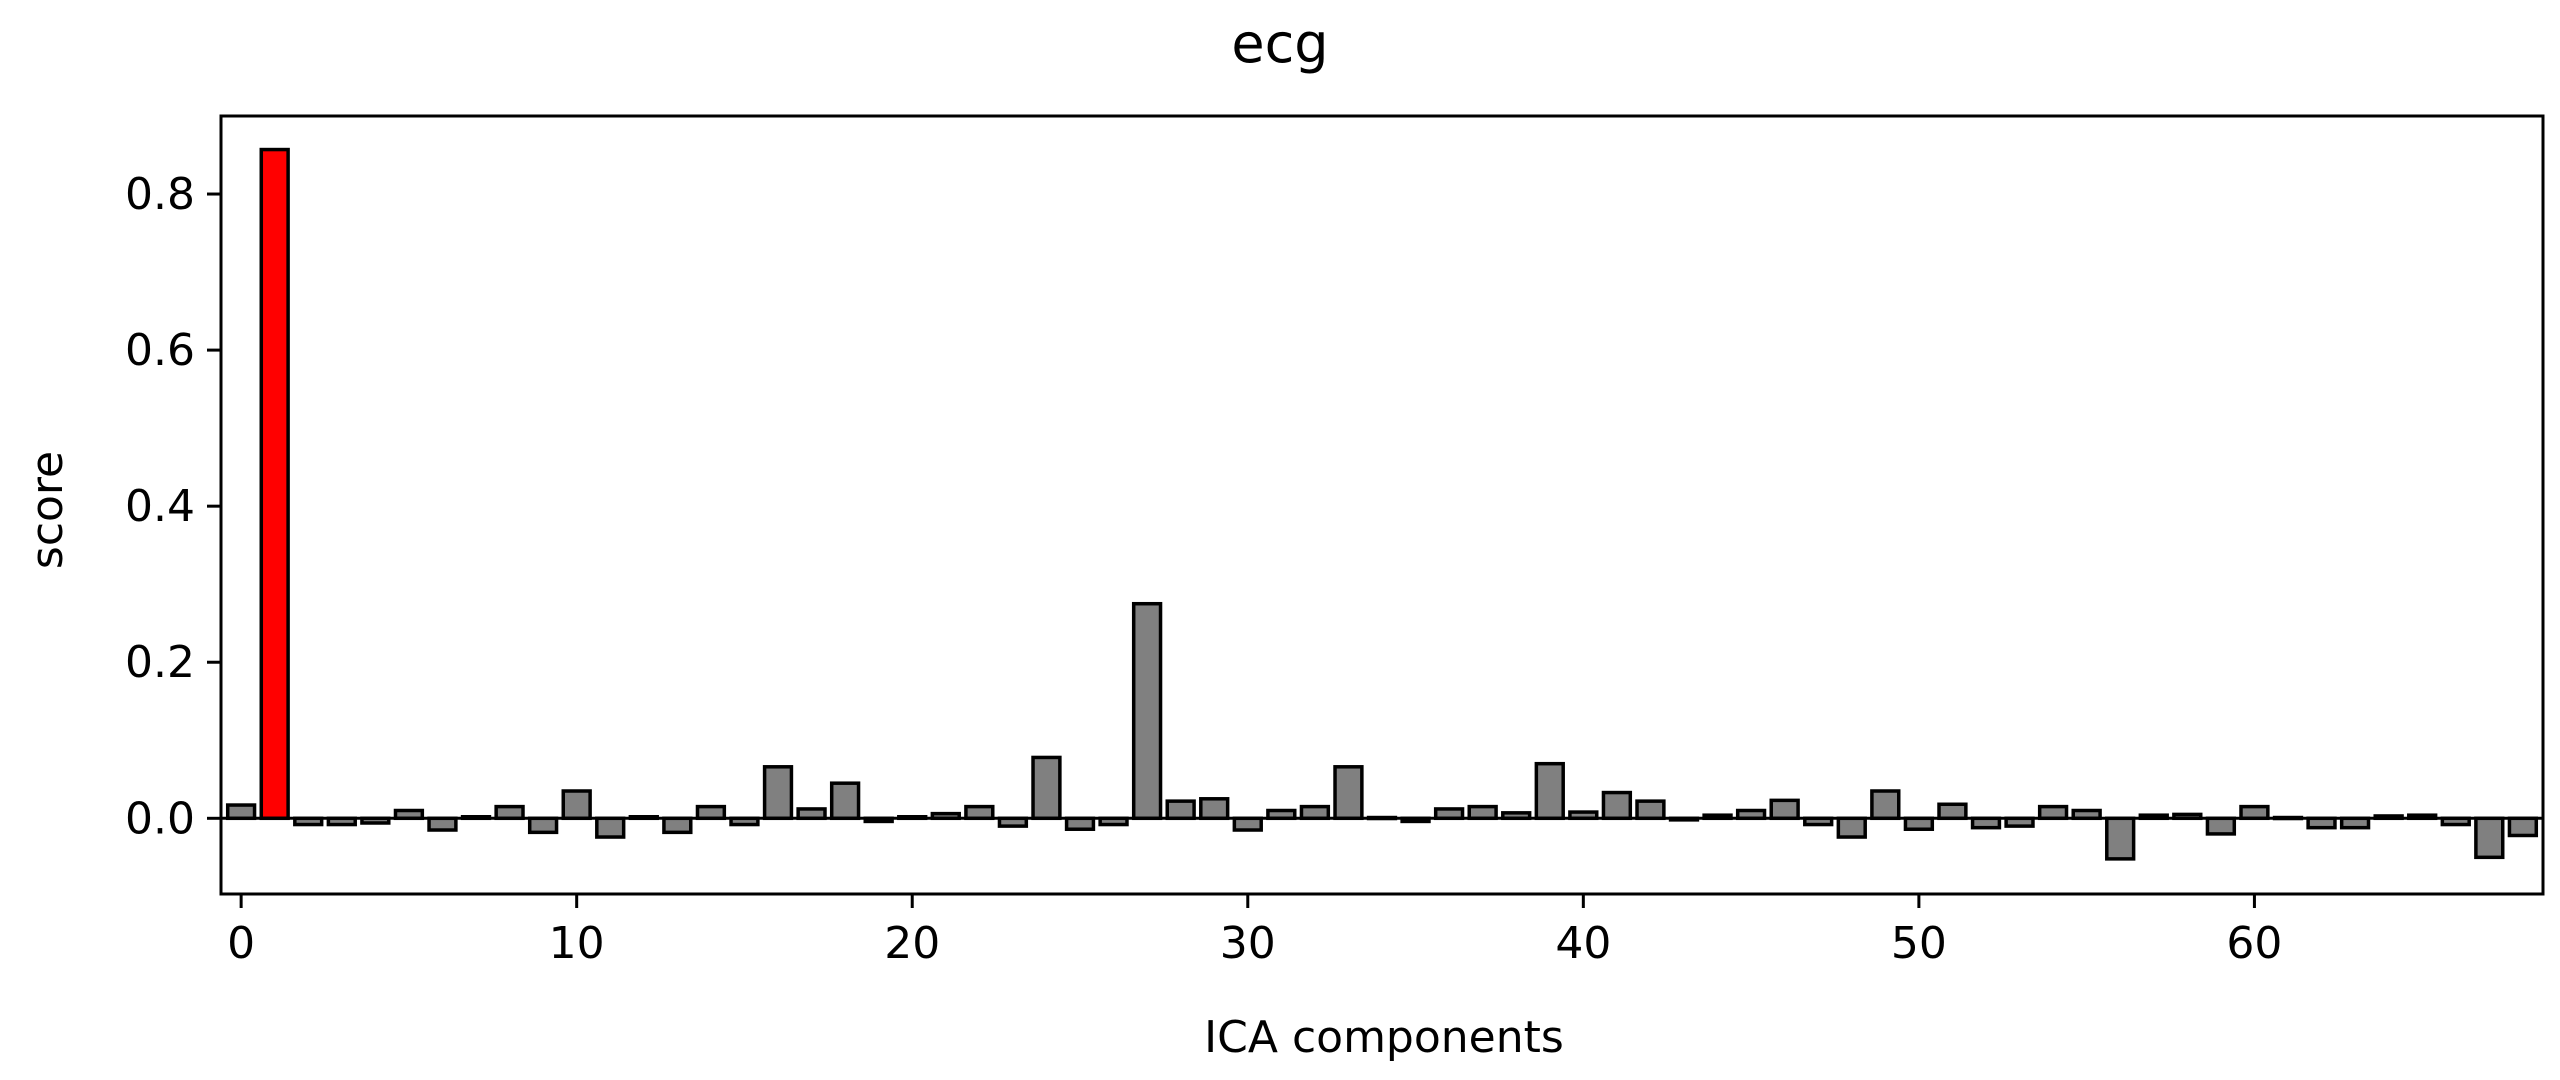 The height and width of the screenshot is (1080, 2560). What do you see at coordinates (912, 943) in the screenshot?
I see `x-tick-label: 20` at bounding box center [912, 943].